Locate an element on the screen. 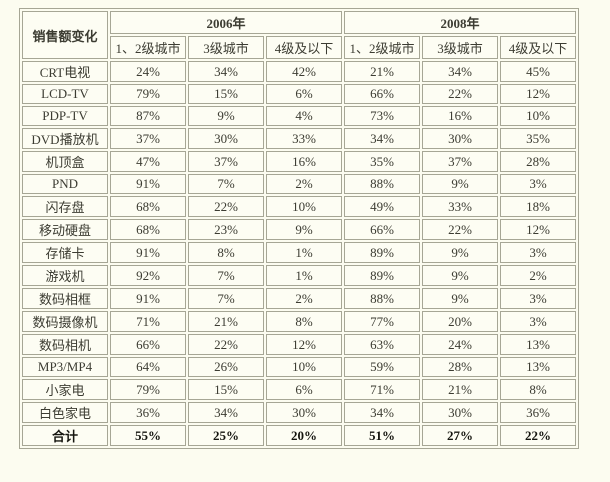 This screenshot has width=610, height=482. table-row: 白色家电 36% 34% 30% 34% 30% 36% is located at coordinates (299, 412).